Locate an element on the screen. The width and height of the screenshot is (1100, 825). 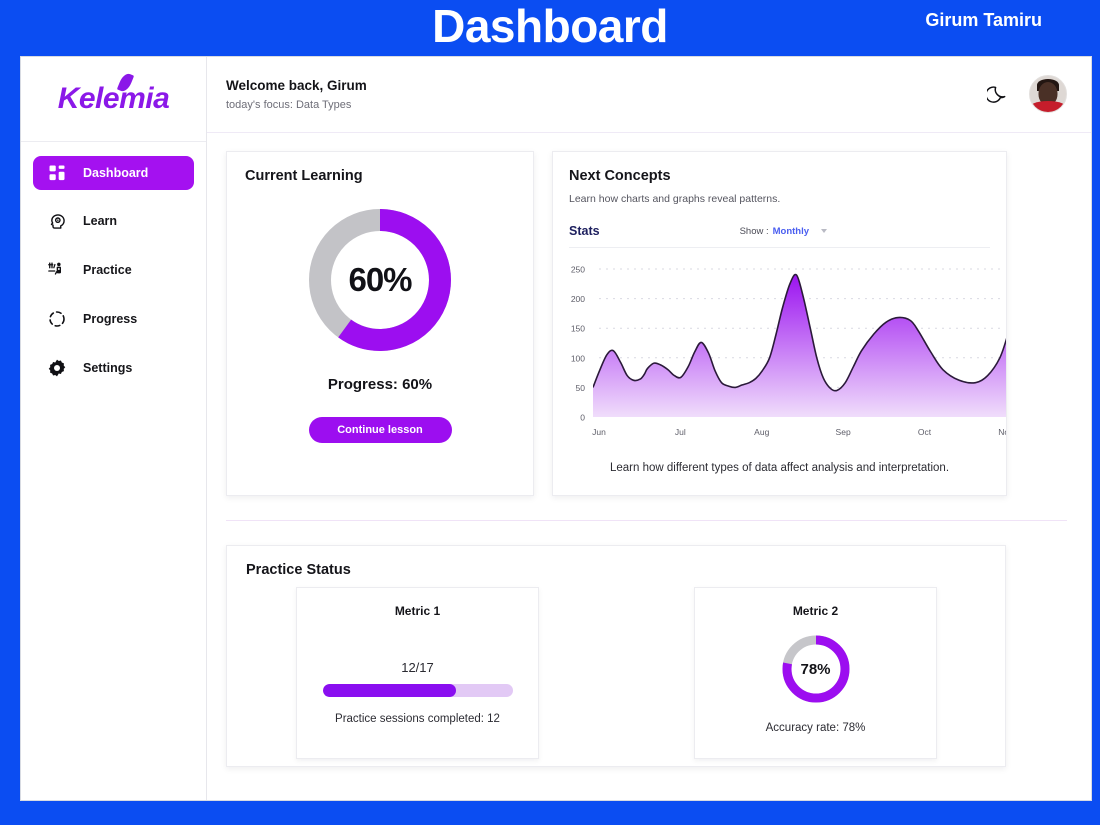
sidebar-item-settings: Settings is located at coordinates (113, 368).